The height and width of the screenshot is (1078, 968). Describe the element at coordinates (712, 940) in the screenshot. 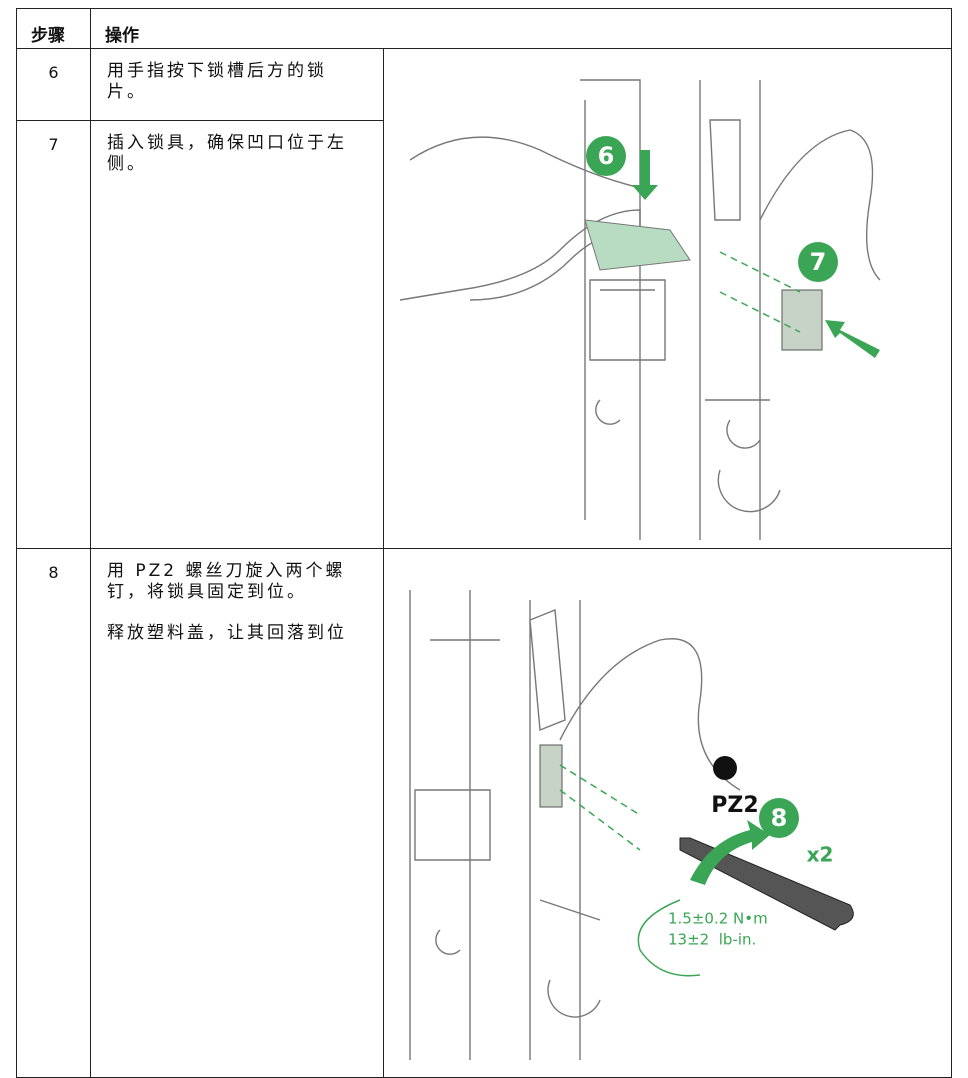

I see `torque-lbin: 13±2 lb-in.` at that location.